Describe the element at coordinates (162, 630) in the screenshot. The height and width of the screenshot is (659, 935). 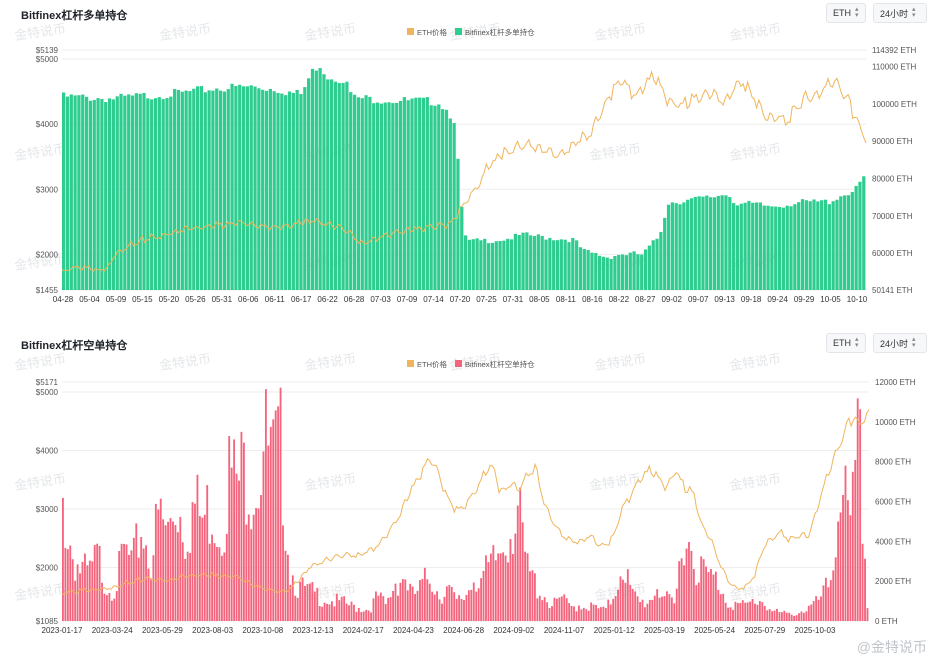
I see `x-axis-tick-label: 2023-05-29` at that location.